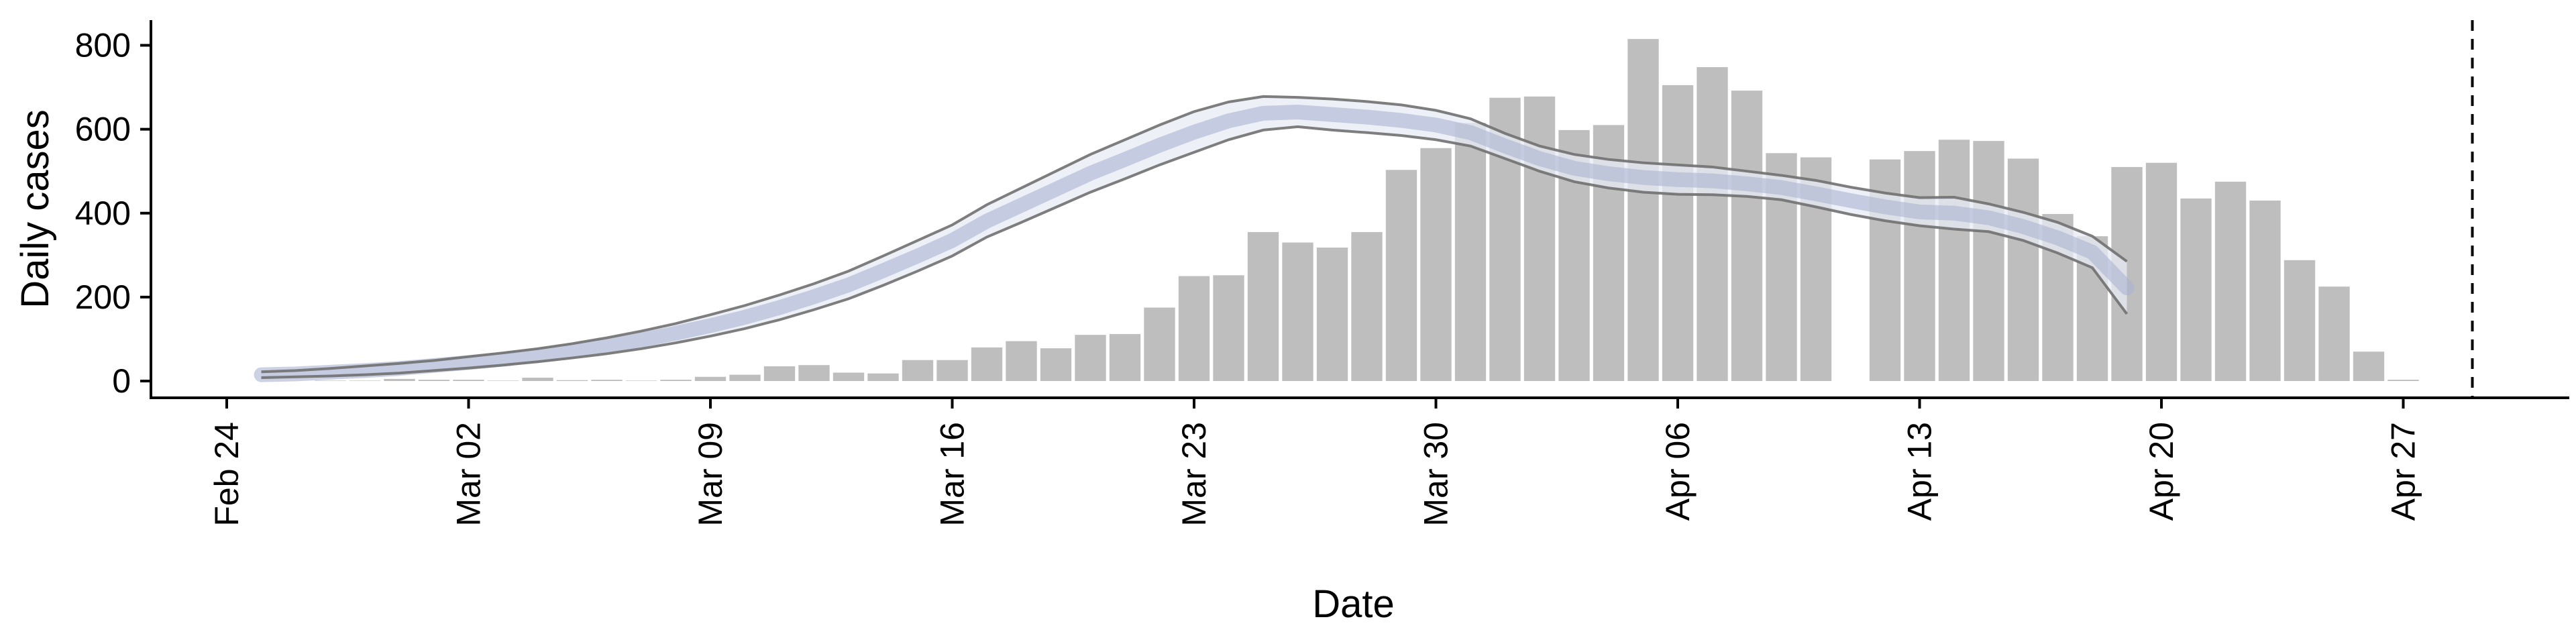  Describe the element at coordinates (121, 381) in the screenshot. I see `y-tick-label: 0` at that location.